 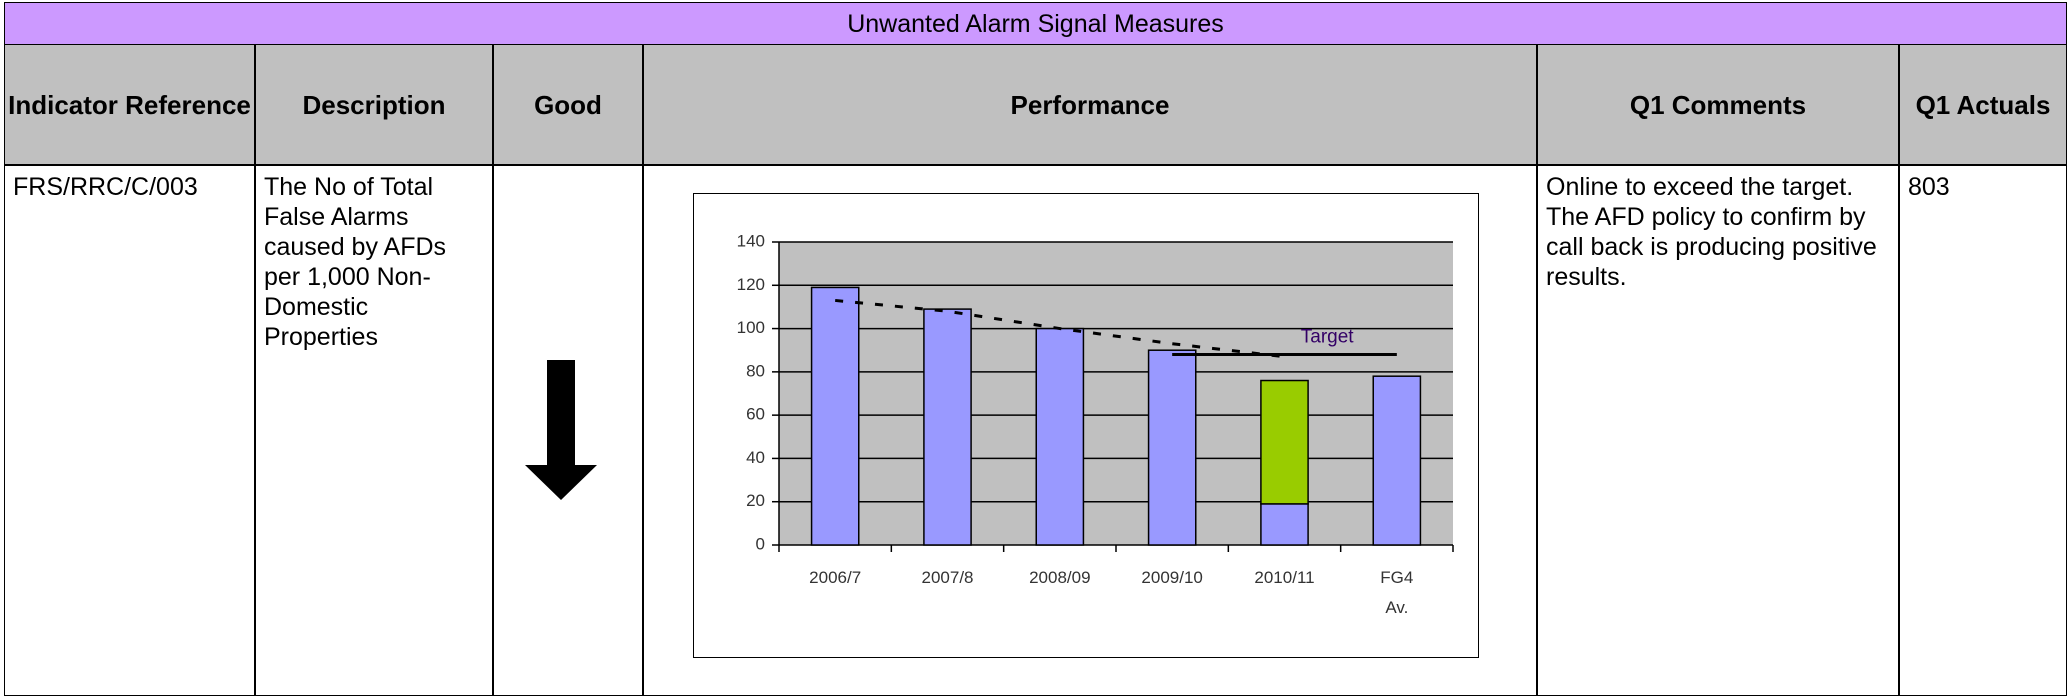 I want to click on x-tick-label: 2010/11, so click(x=1284, y=577).